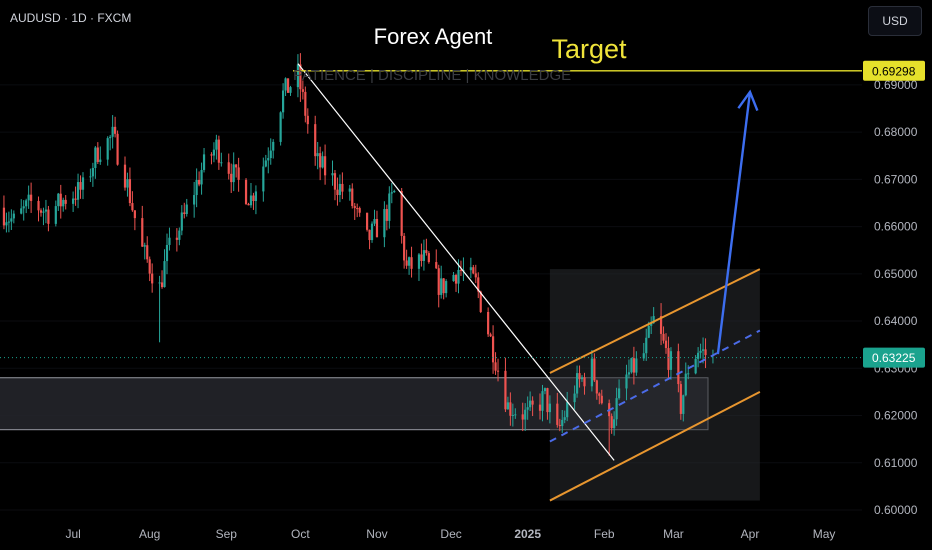  What do you see at coordinates (431, 533) in the screenshot?
I see `time-axis-bg` at bounding box center [431, 533].